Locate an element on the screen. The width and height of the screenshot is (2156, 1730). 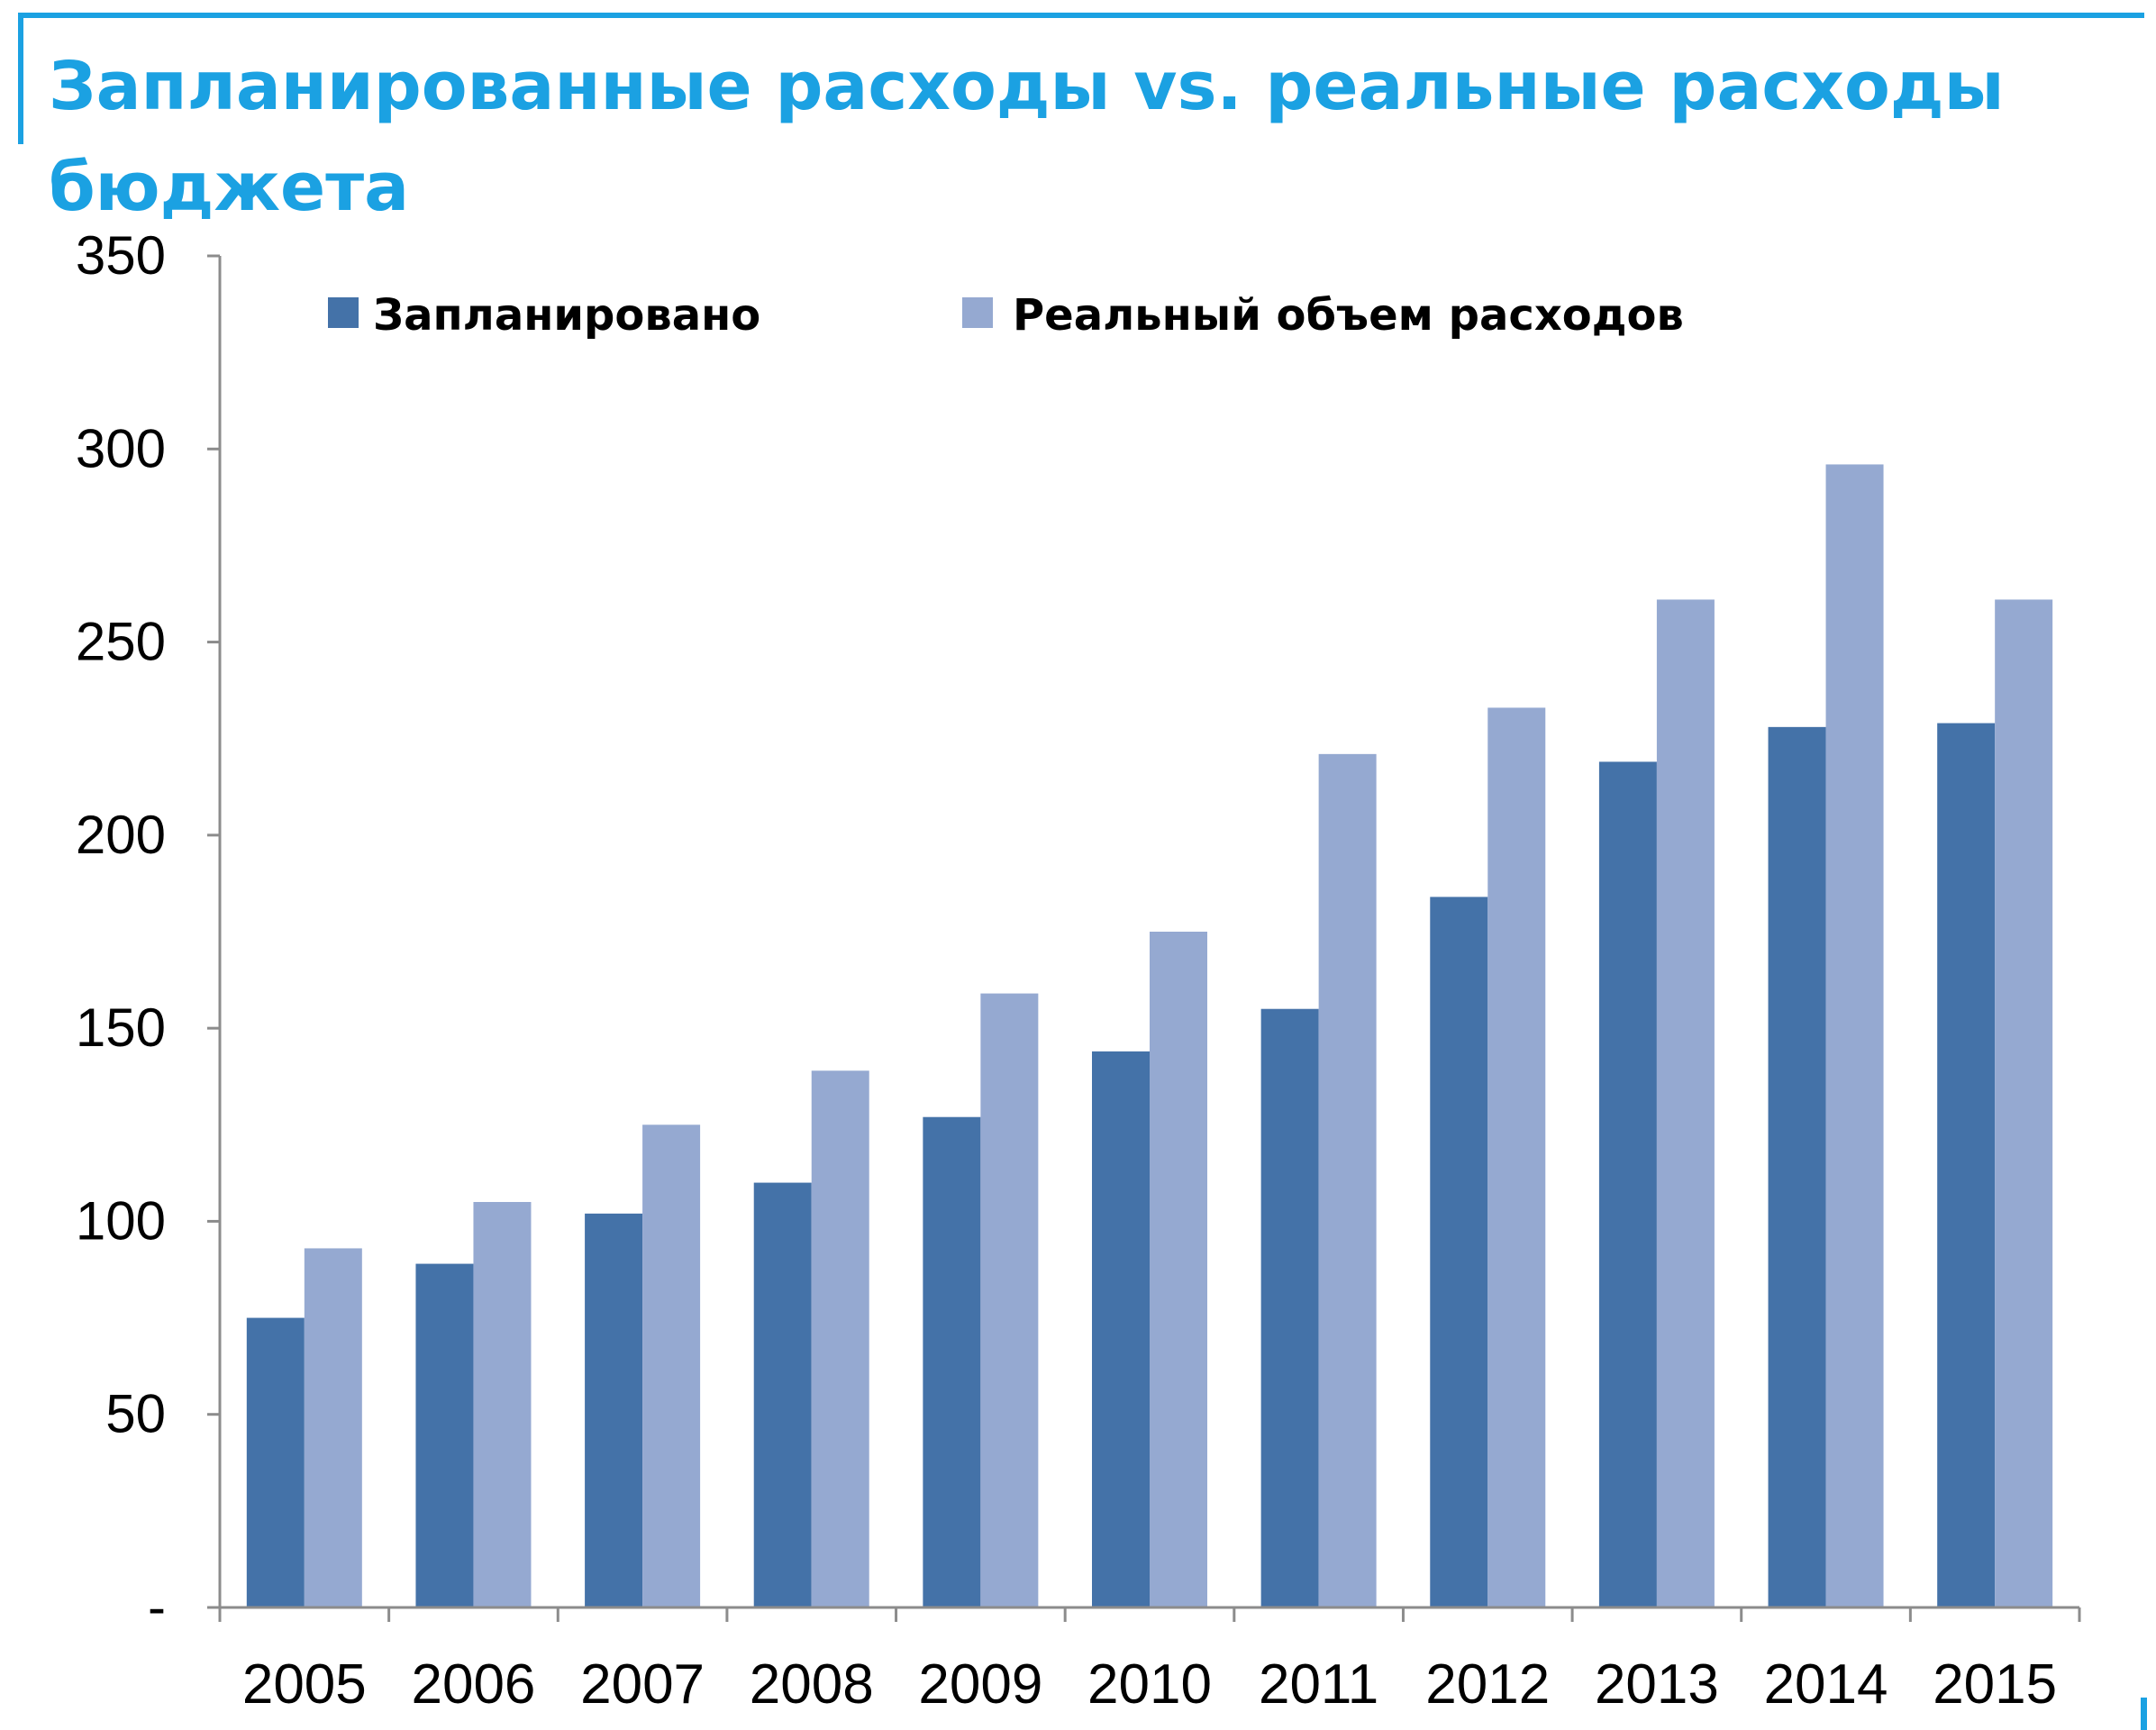
bar-planned-2006 is located at coordinates (444, 1435).